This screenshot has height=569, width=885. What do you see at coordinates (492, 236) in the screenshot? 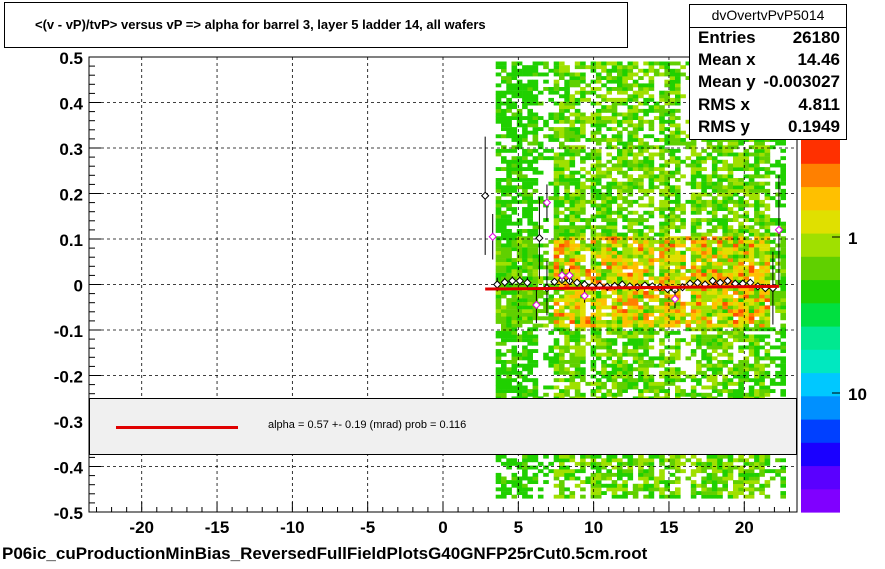
I see `profile-point-alt` at bounding box center [492, 236].